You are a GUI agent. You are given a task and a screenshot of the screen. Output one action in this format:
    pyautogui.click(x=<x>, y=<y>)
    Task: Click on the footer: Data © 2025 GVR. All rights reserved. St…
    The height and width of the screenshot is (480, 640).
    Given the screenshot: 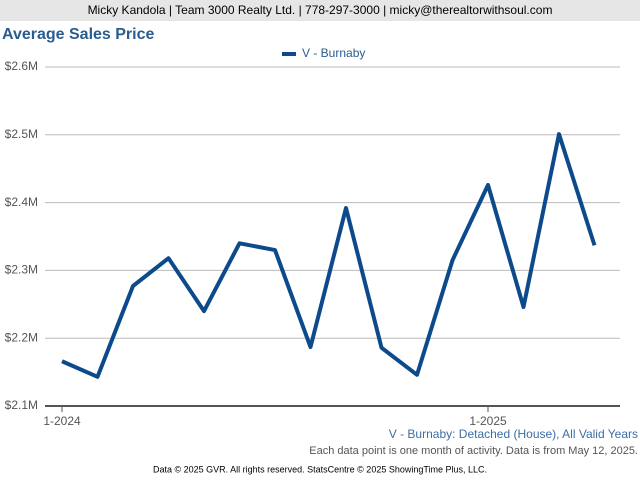 What is the action you would take?
    pyautogui.click(x=320, y=469)
    